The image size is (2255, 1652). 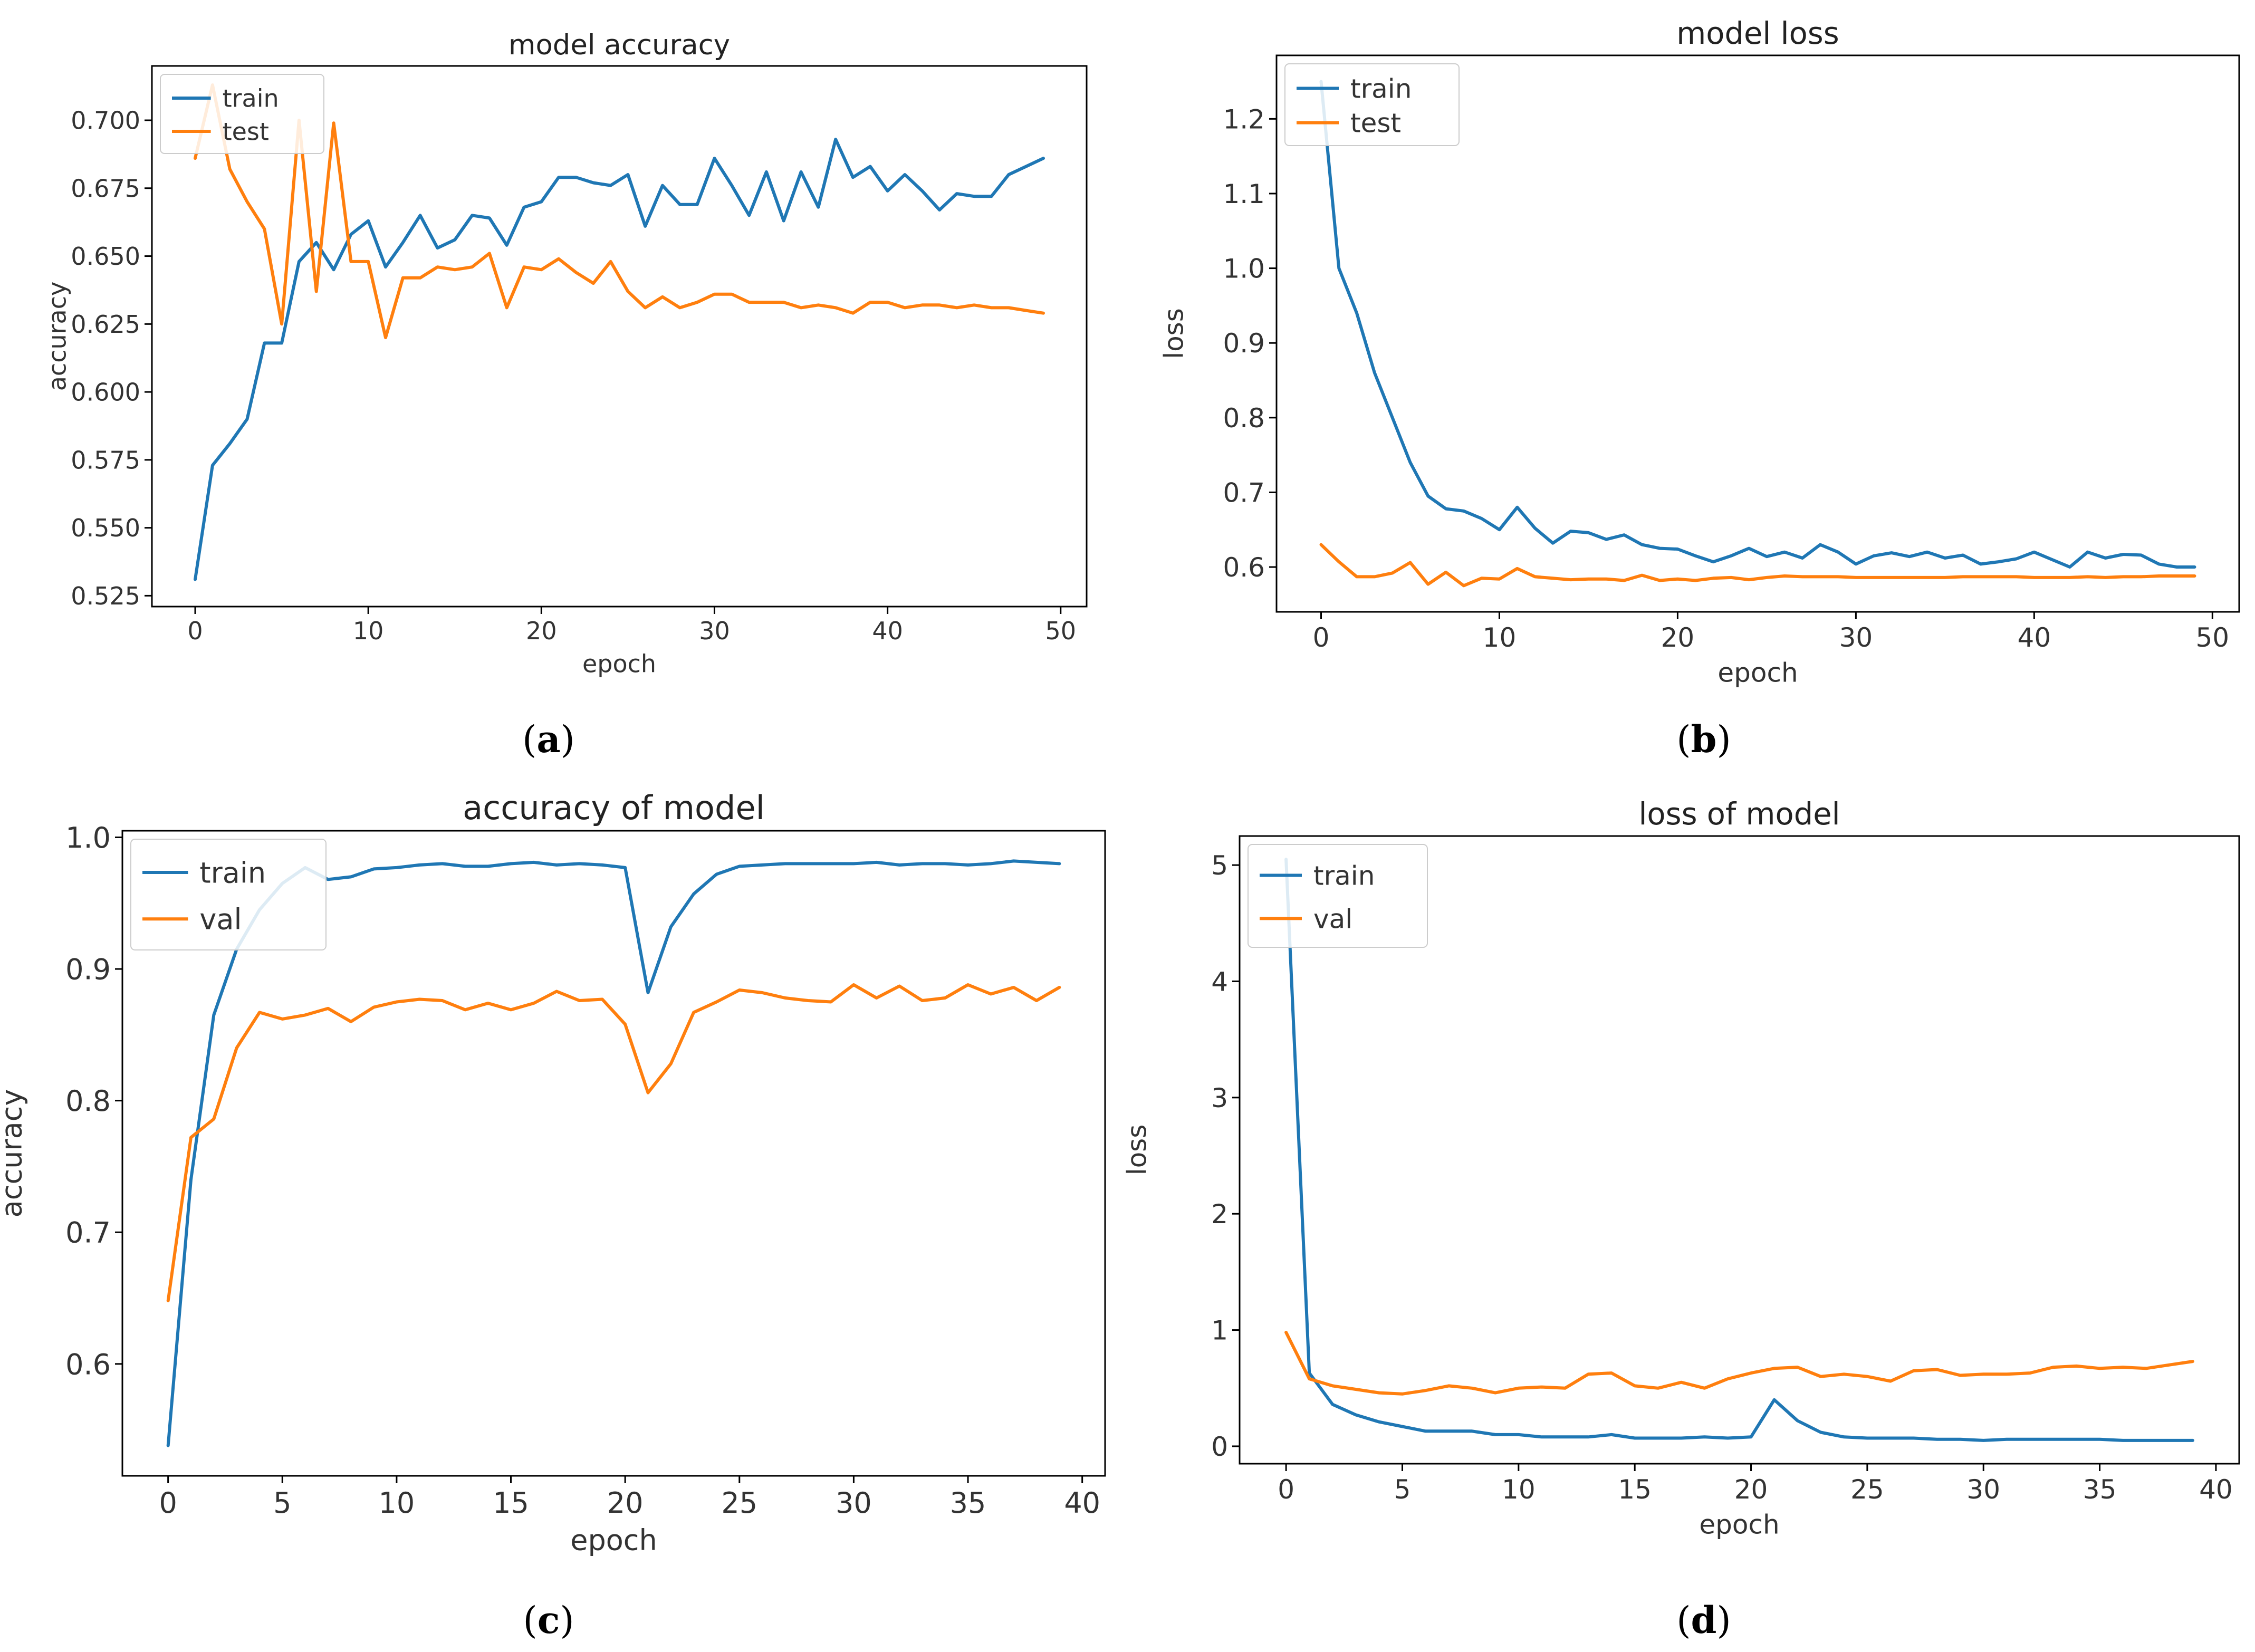 What do you see at coordinates (1220, 1214) in the screenshot?
I see `y-tick-label: 2` at bounding box center [1220, 1214].